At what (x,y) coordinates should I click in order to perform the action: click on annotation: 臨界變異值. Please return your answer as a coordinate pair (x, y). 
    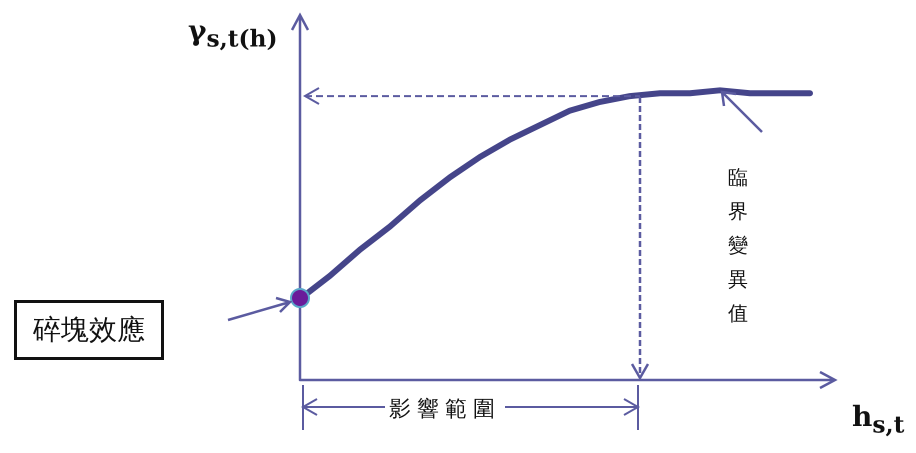
    Looking at the image, I should click on (738, 245).